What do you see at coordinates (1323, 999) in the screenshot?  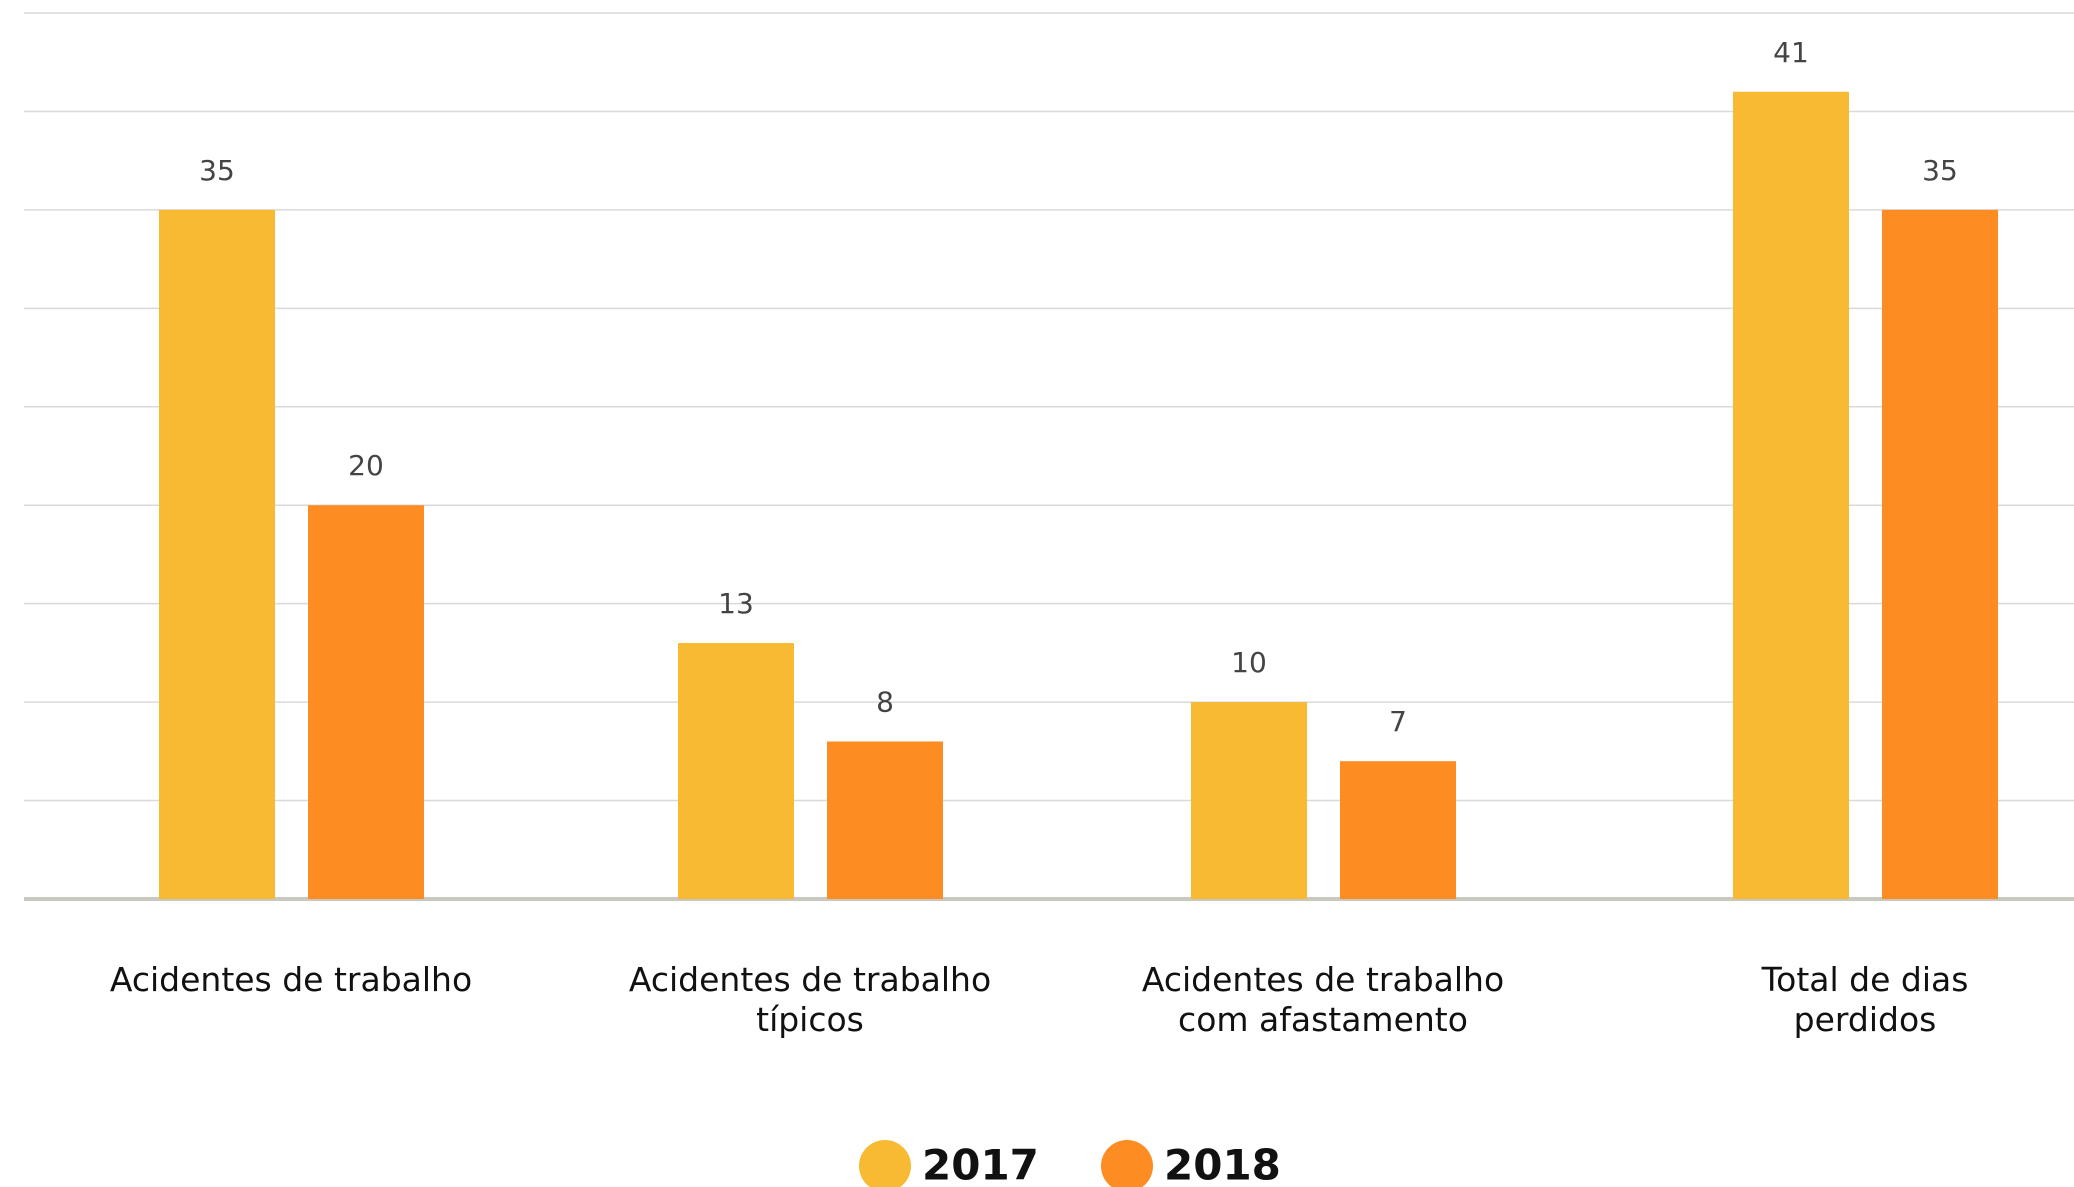 I see `x-tick-label: Acidentes de trabalho com afastamento` at bounding box center [1323, 999].